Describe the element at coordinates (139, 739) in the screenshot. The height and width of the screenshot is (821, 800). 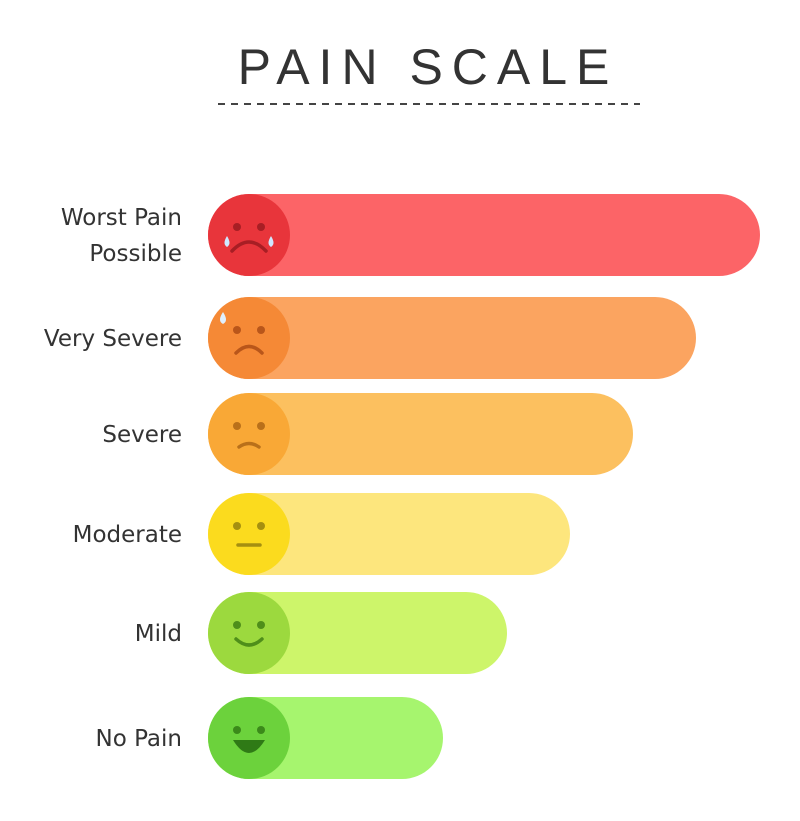
I see `level-label: No Pain` at that location.